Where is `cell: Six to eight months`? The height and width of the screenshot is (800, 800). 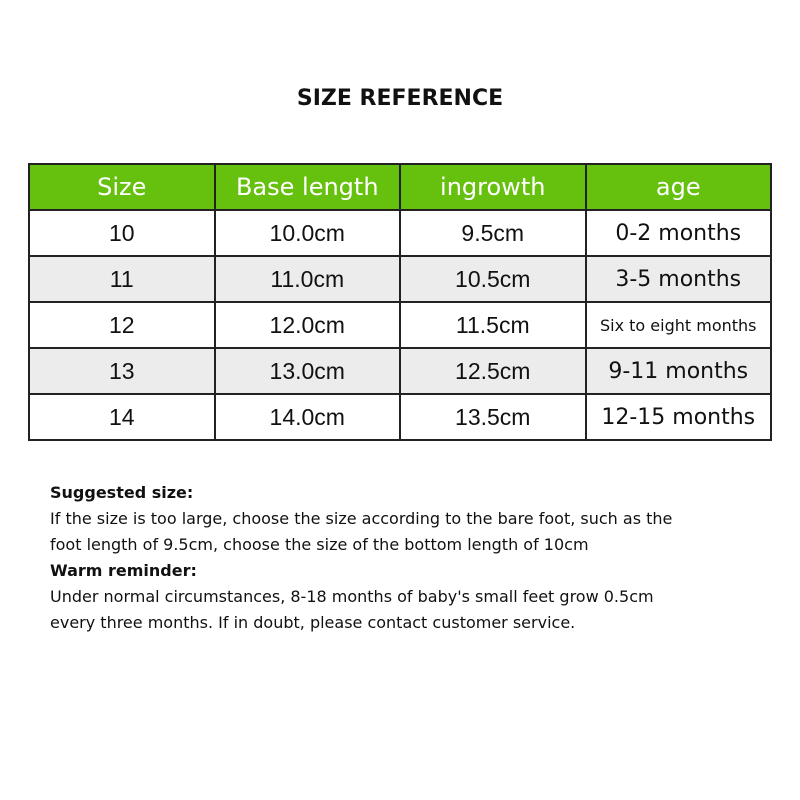
cell: Six to eight months is located at coordinates (678, 325).